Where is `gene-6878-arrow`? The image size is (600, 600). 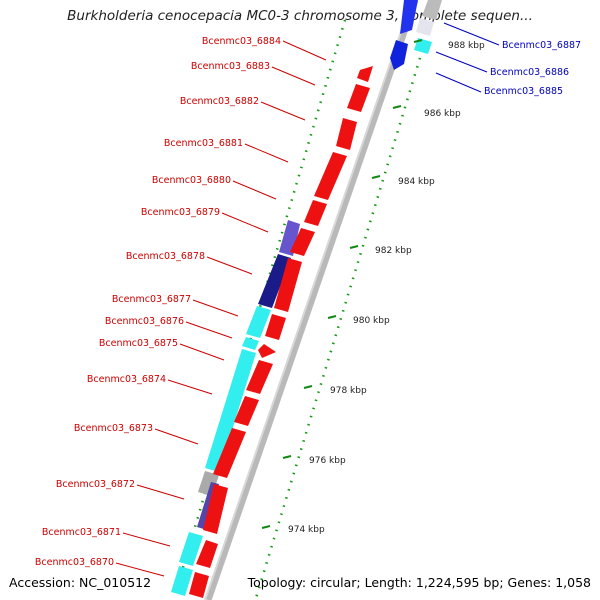 gene-6878-arrow is located at coordinates (274, 281).